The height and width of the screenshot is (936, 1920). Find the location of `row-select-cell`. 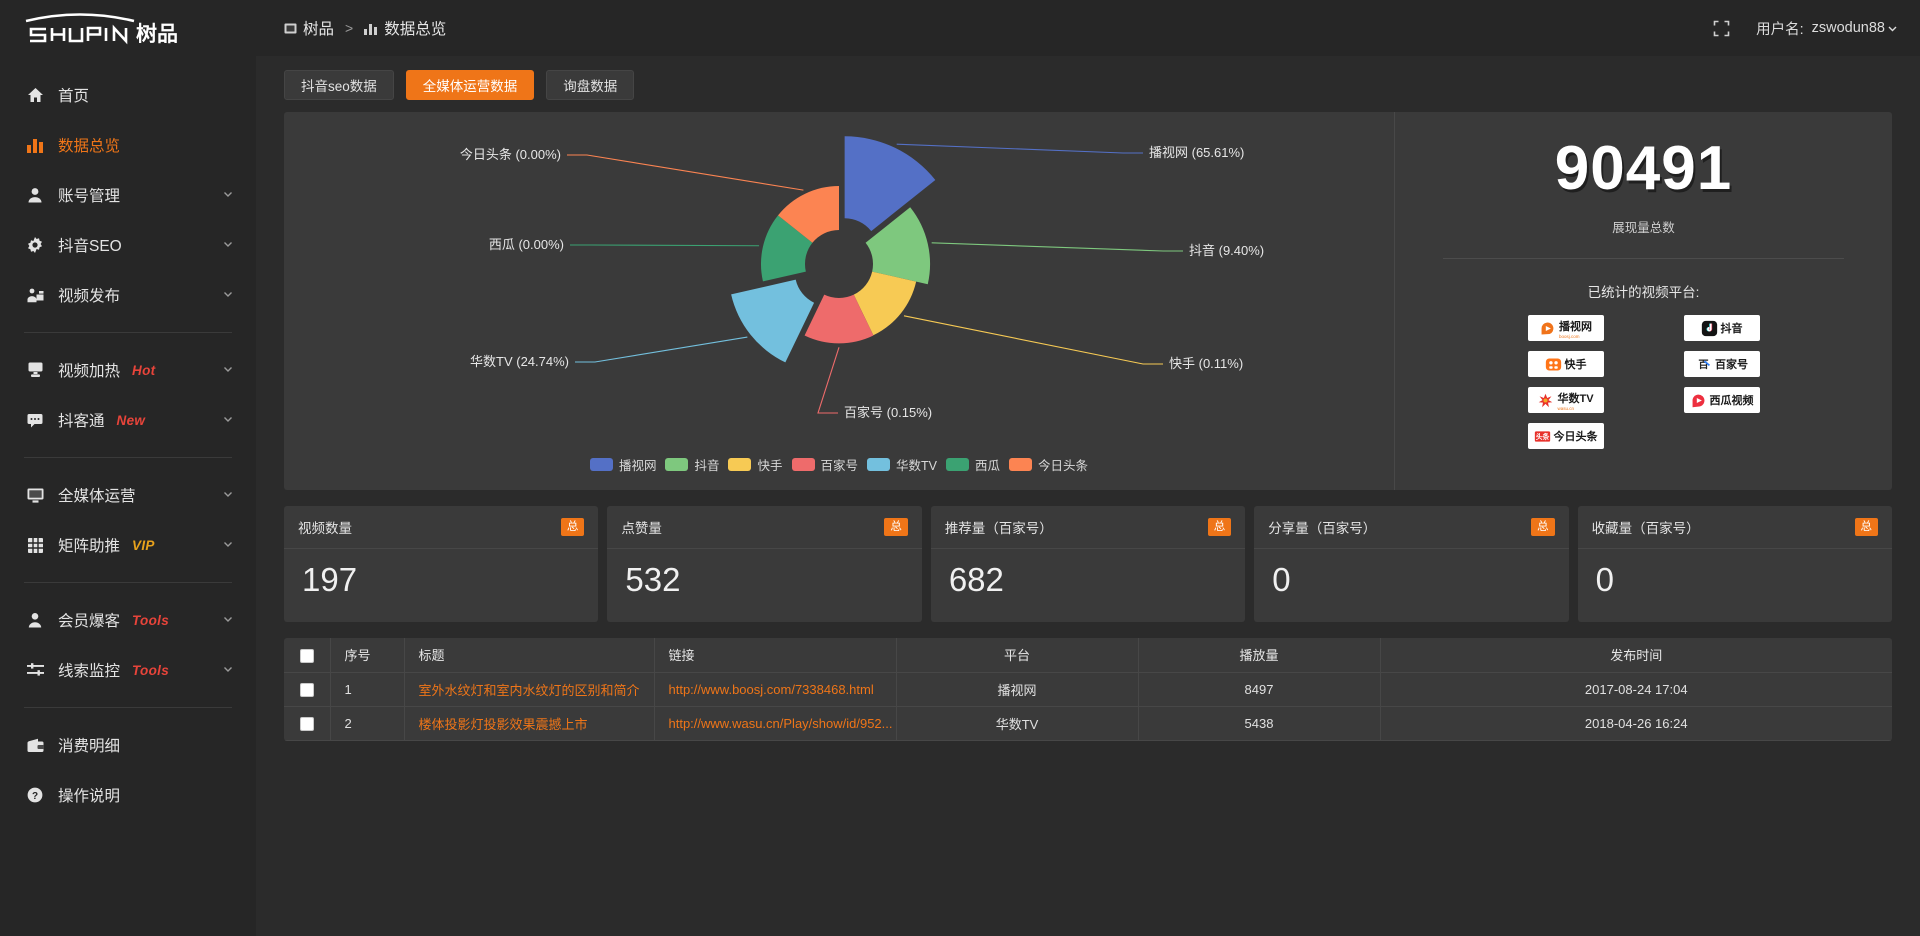

row-select-cell is located at coordinates (307, 689).